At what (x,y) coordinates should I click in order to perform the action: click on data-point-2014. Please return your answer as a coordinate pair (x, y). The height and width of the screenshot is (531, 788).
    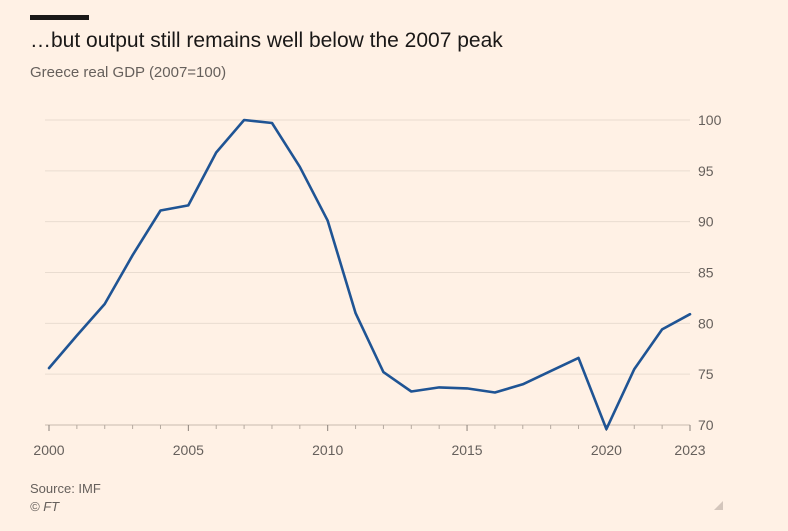
    Looking at the image, I should click on (439, 387).